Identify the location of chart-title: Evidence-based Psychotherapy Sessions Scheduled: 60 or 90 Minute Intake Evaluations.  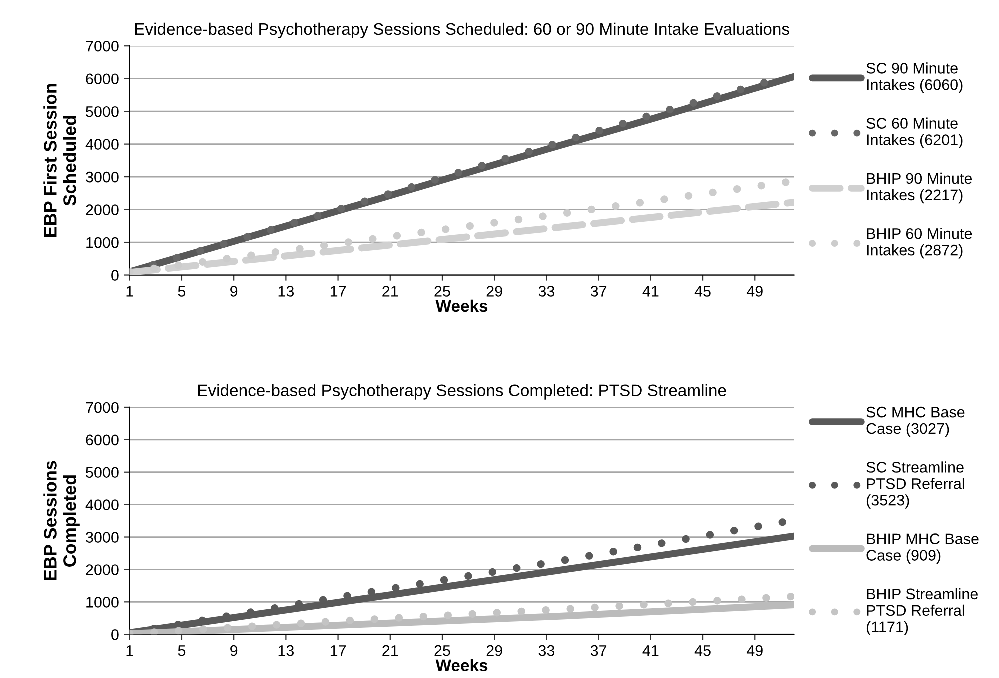
(462, 30).